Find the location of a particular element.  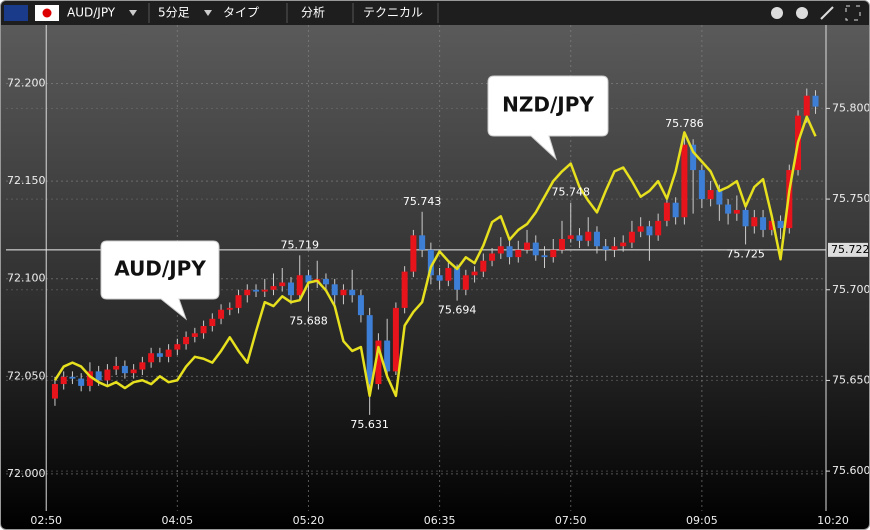

price-label: 75.631 is located at coordinates (369, 424).